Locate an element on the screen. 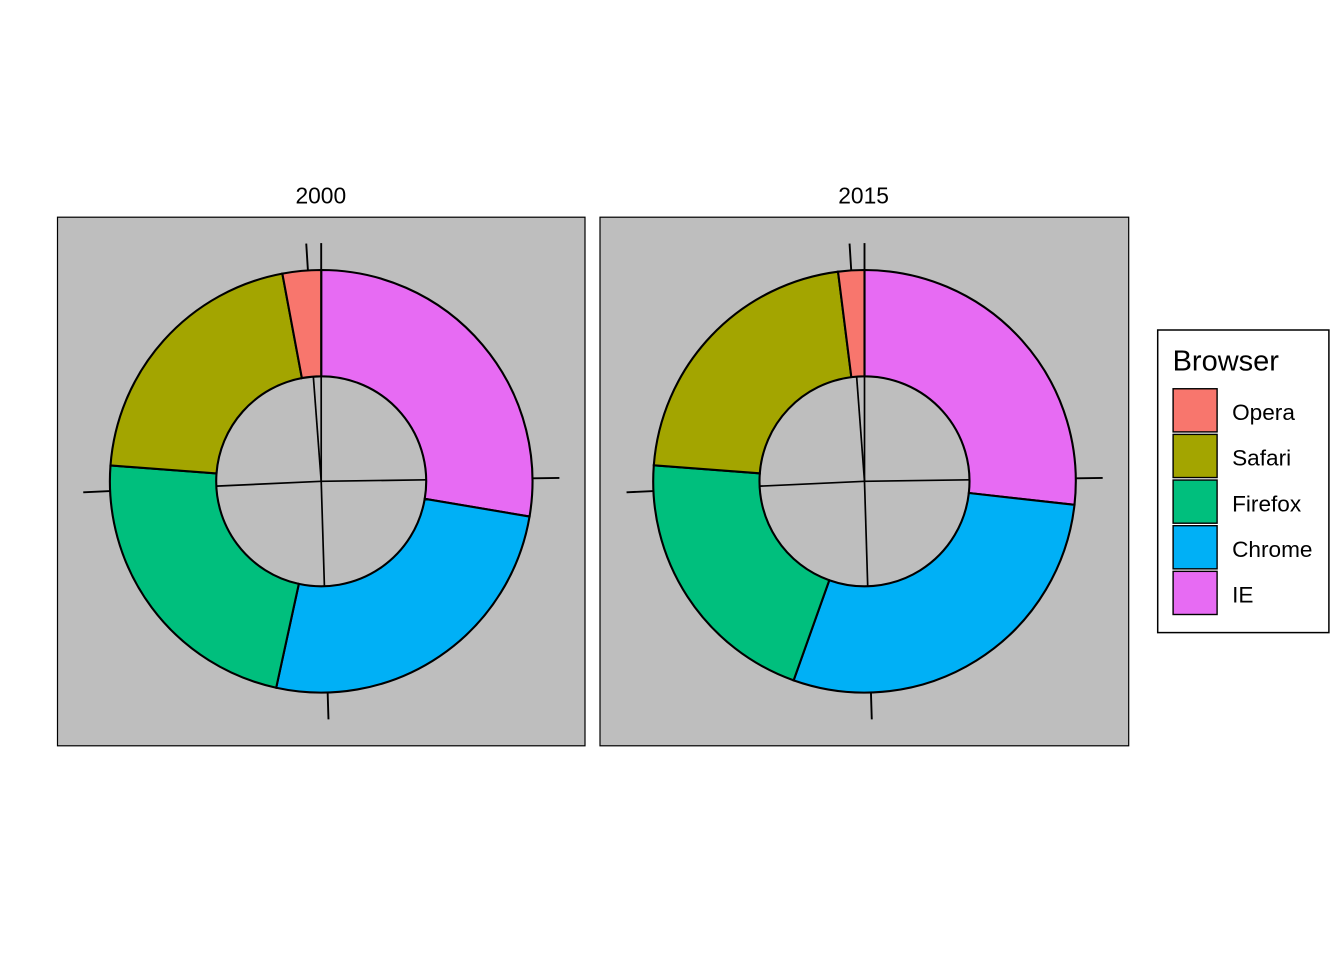 This screenshot has width=1344, height=965. svg-text: 2015 is located at coordinates (863, 196).